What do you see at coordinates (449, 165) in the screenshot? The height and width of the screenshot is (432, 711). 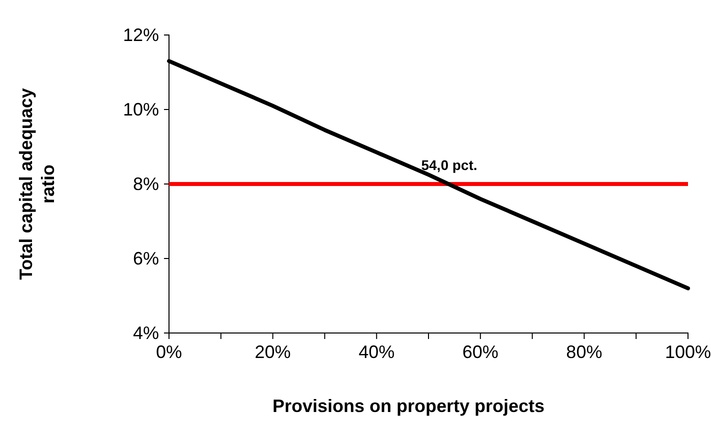 I see `annotation: 54,0 pct.` at bounding box center [449, 165].